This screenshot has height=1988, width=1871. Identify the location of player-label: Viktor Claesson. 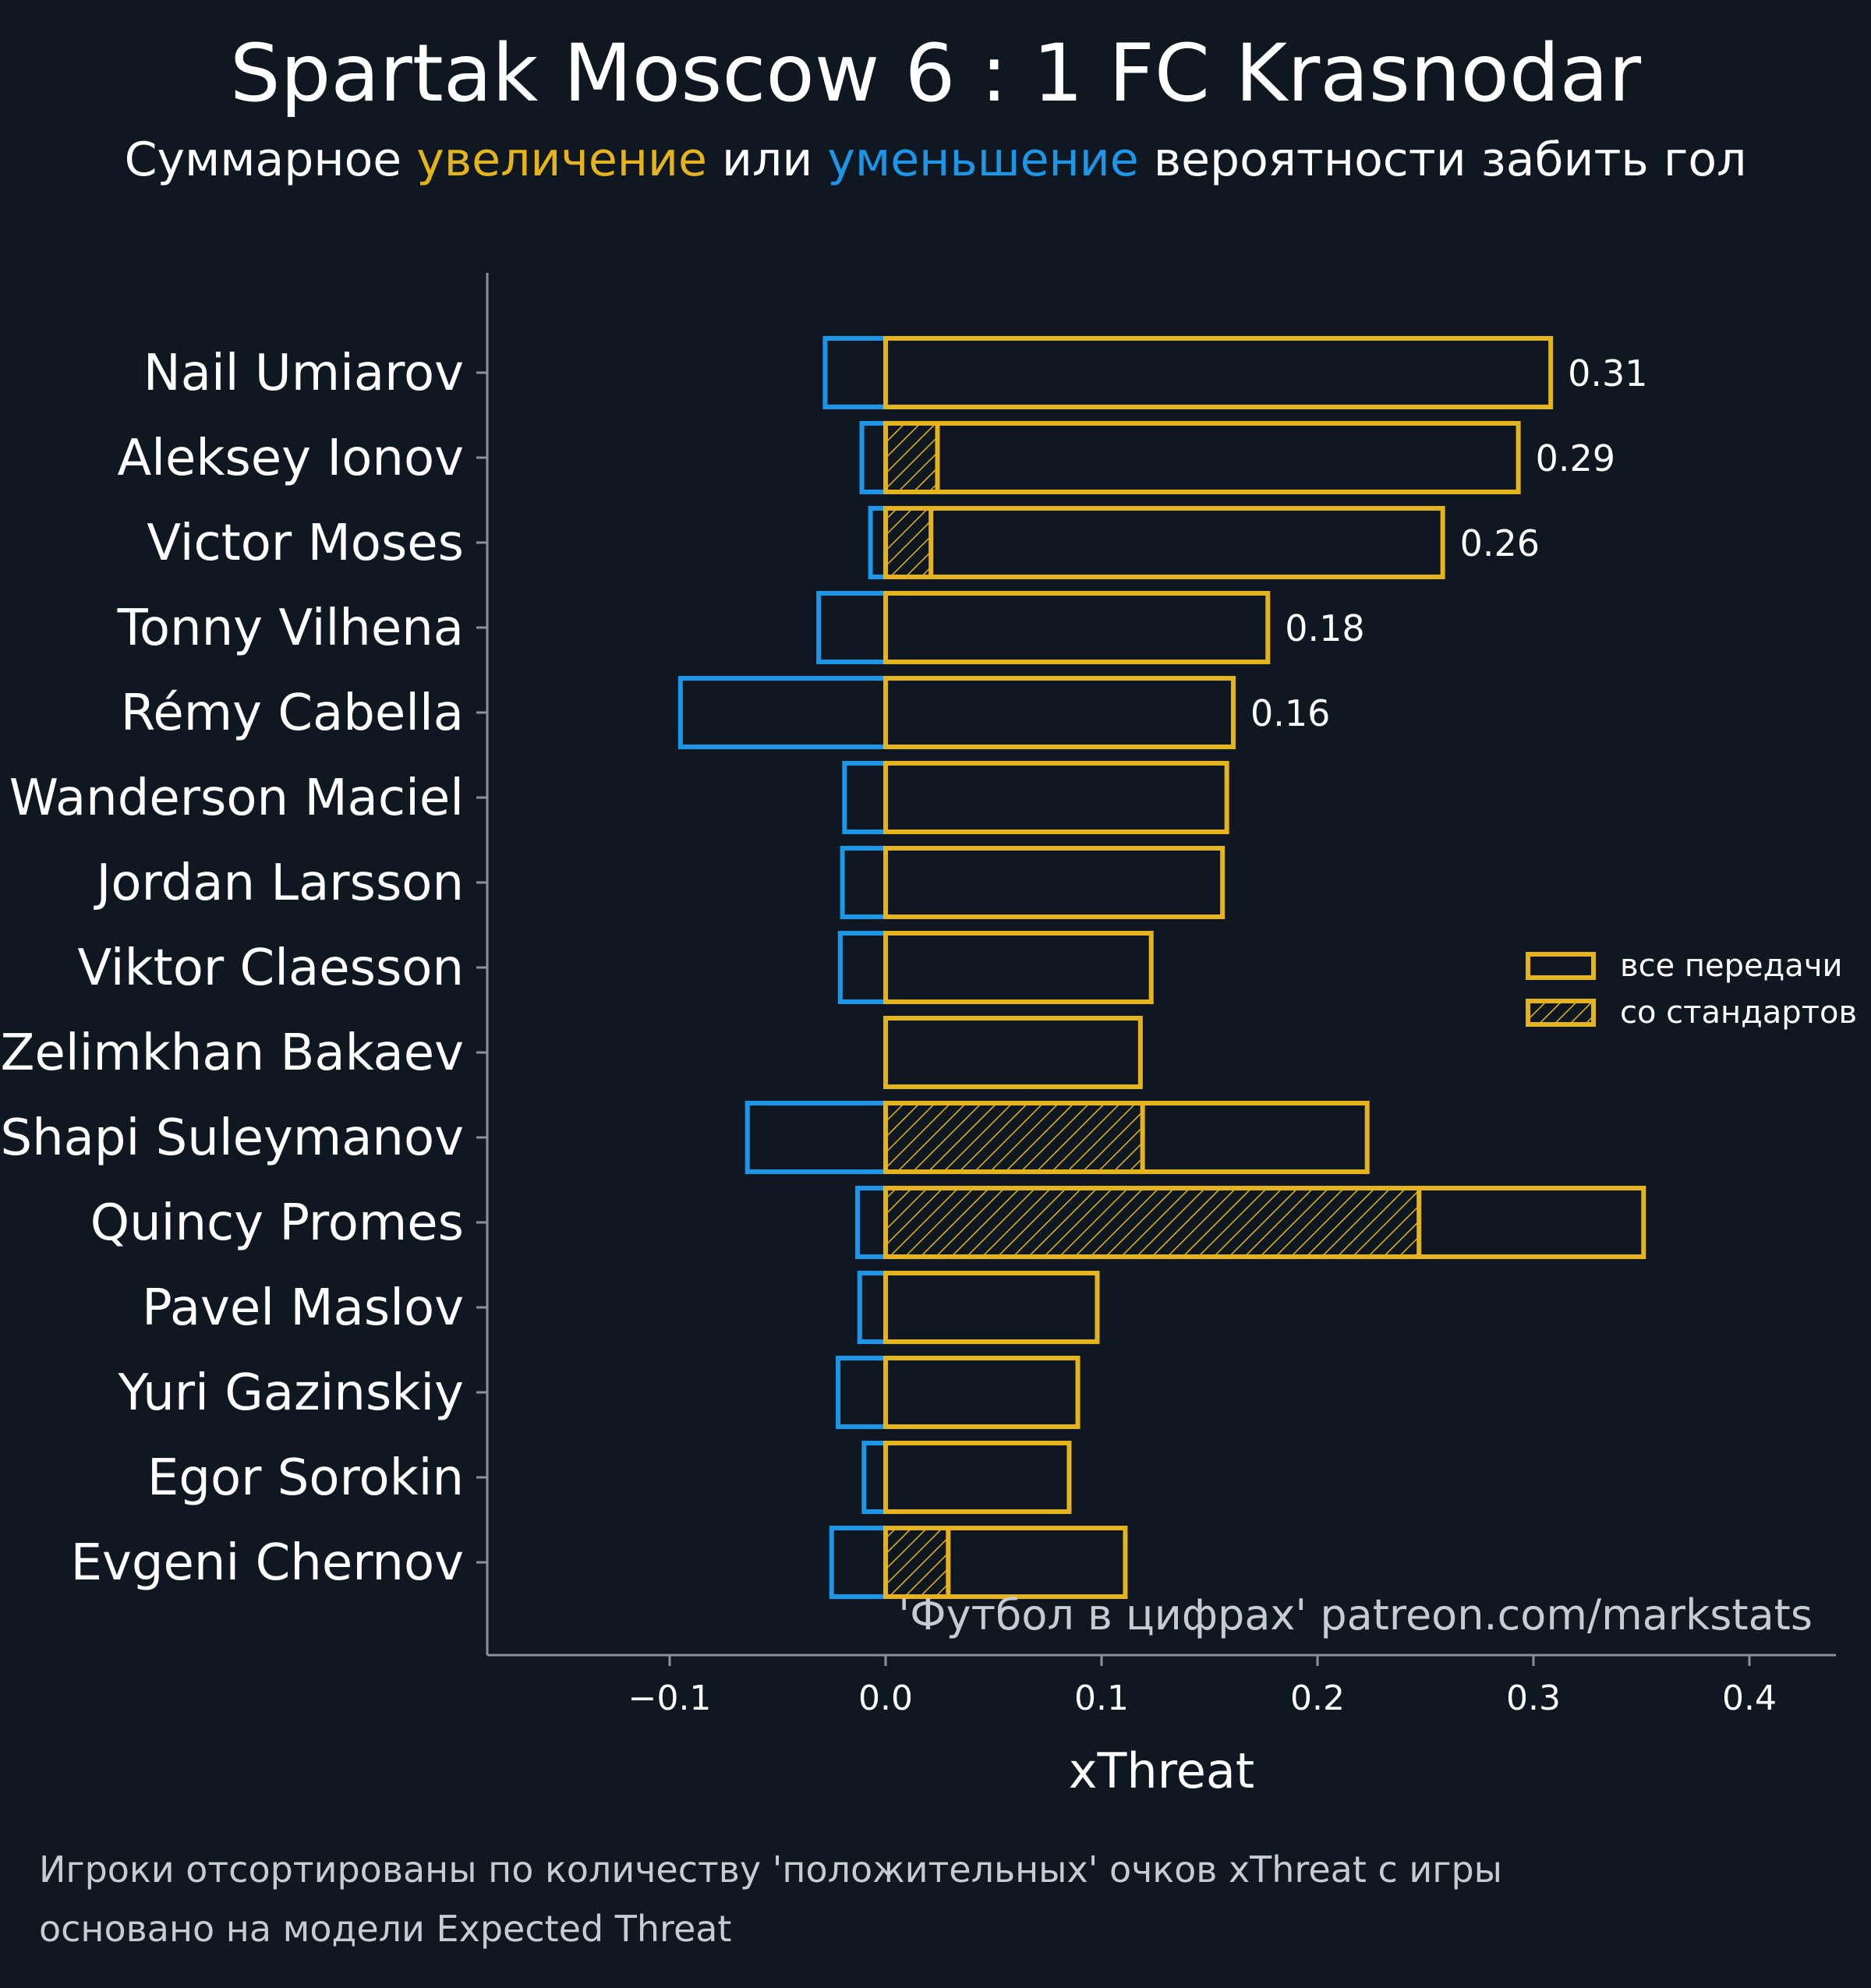
(270, 968).